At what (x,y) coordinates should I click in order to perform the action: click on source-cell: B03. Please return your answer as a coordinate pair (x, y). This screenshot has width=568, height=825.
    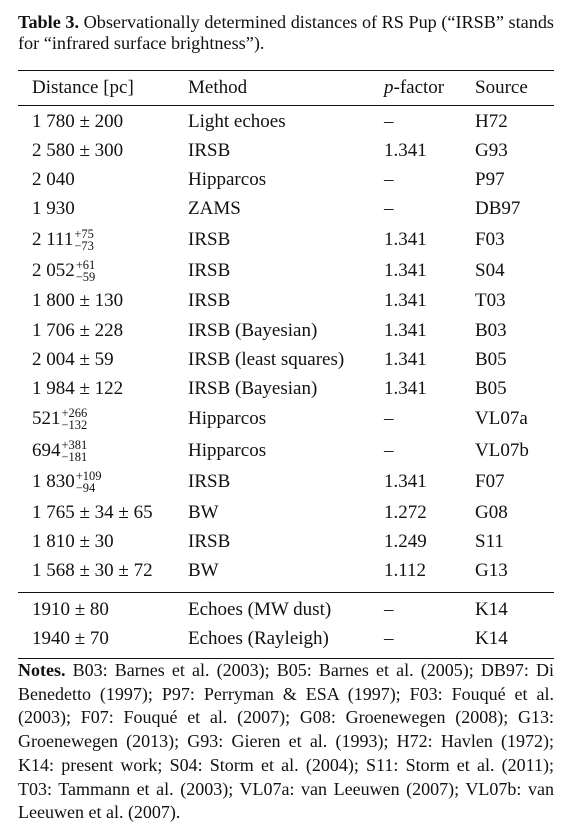
    Looking at the image, I should click on (491, 330).